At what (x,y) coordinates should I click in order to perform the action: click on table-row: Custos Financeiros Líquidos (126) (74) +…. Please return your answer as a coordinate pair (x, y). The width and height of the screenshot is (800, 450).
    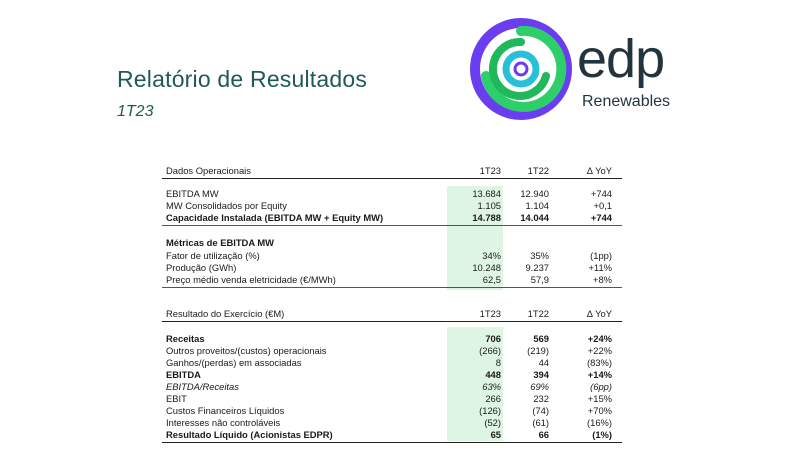
    Looking at the image, I should click on (392, 411).